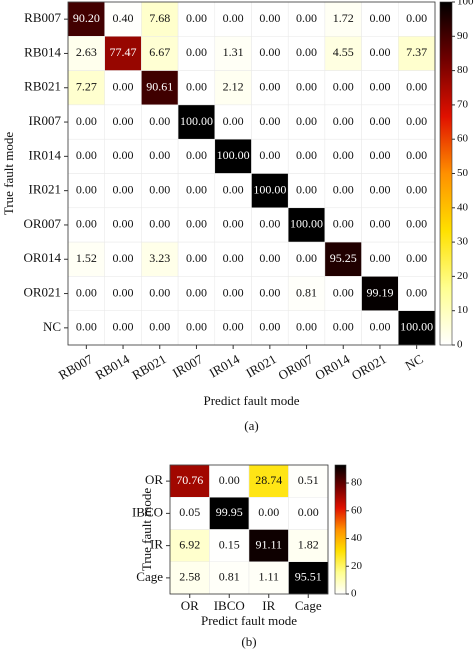 The height and width of the screenshot is (651, 474). Describe the element at coordinates (261, 365) in the screenshot. I see `x-tick-label: IR021` at that location.